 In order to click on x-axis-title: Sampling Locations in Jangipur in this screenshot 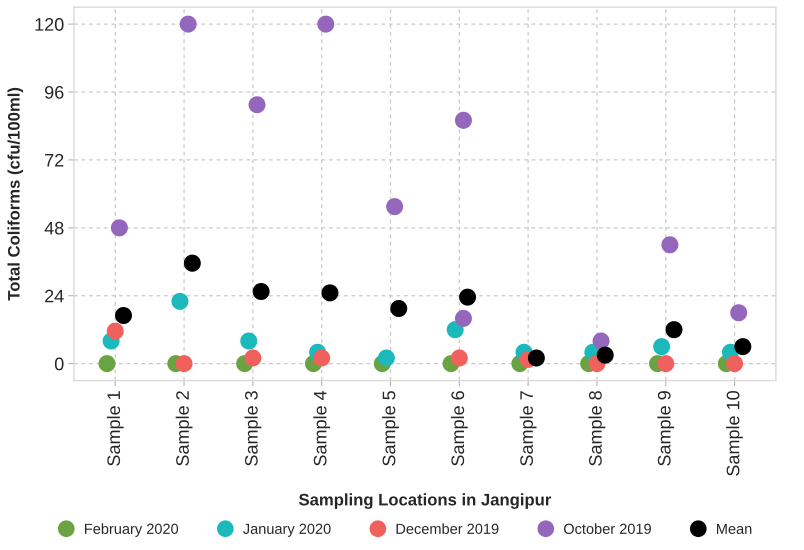, I will do `click(425, 501)`.